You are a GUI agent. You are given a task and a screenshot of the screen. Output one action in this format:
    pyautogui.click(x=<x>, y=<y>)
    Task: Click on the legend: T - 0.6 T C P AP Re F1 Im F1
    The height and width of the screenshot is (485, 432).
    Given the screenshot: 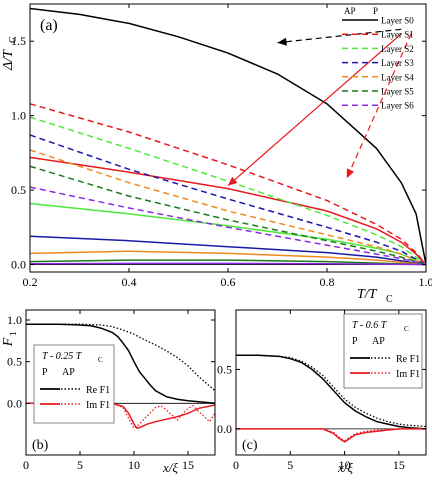 What is the action you would take?
    pyautogui.click(x=383, y=351)
    